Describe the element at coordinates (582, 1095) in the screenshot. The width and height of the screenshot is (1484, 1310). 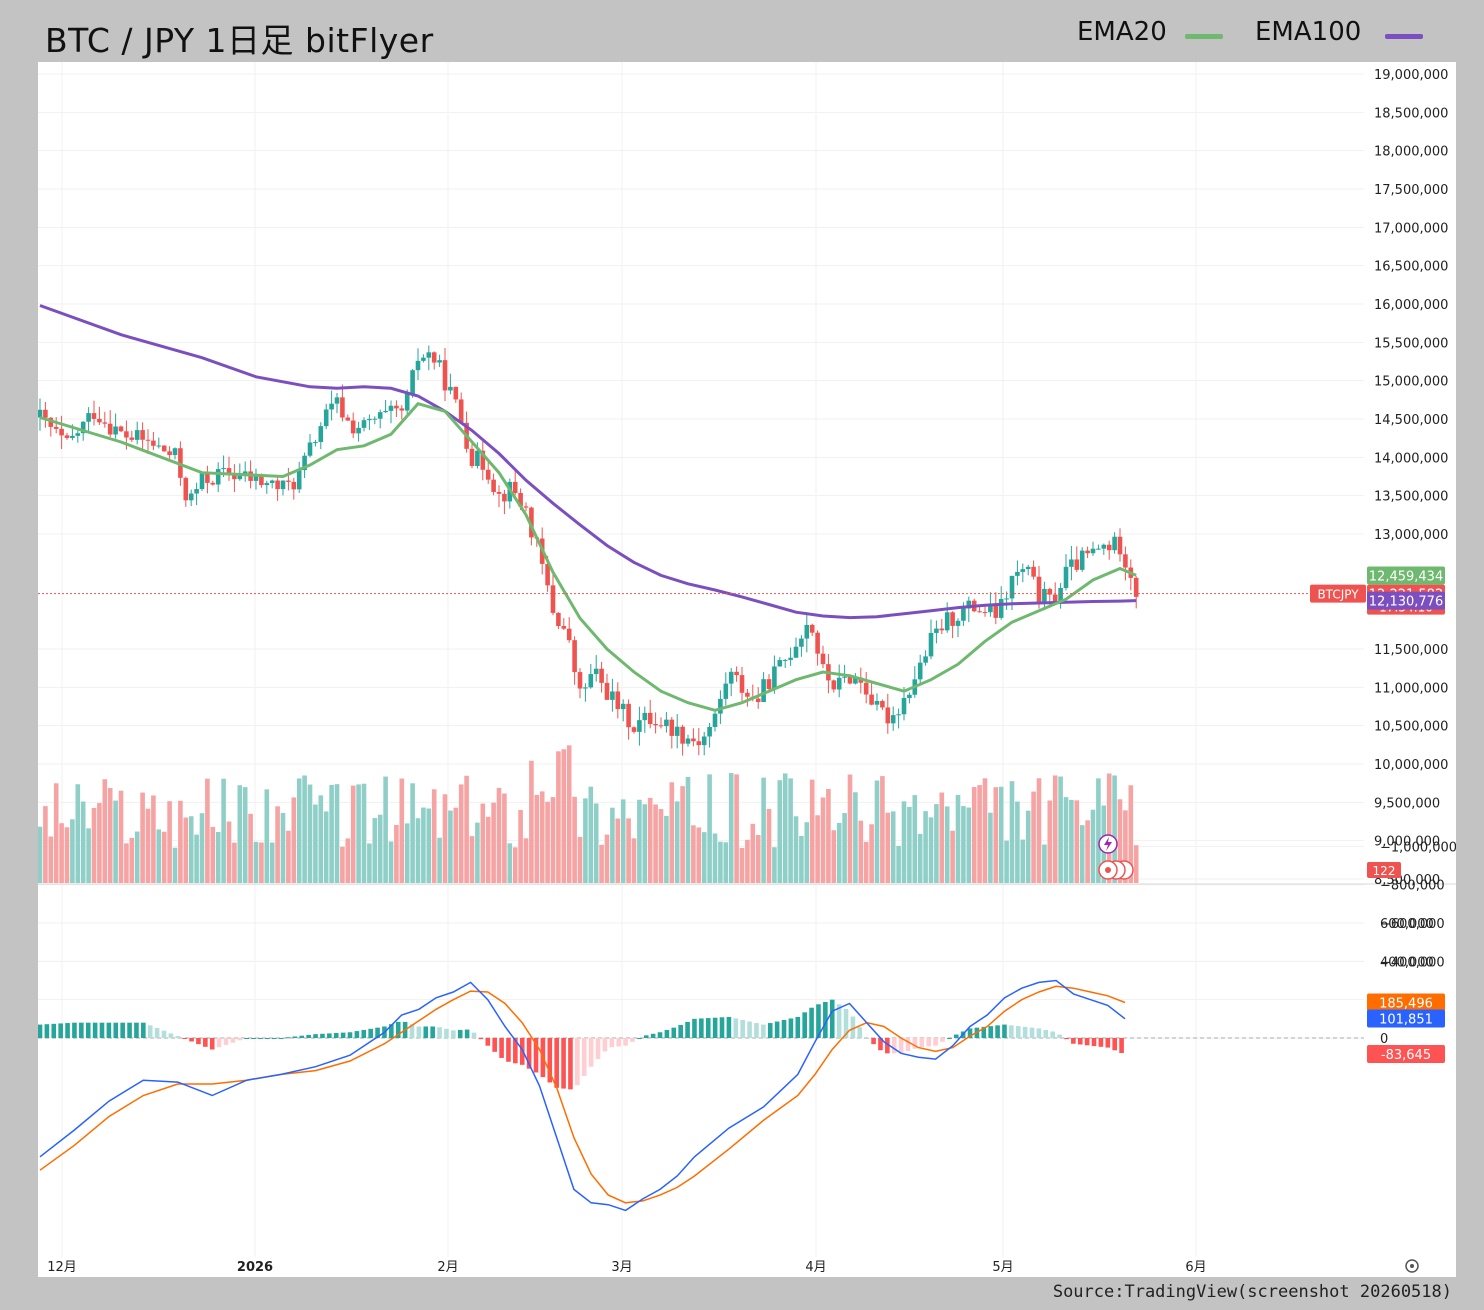
I see `macd-line` at that location.